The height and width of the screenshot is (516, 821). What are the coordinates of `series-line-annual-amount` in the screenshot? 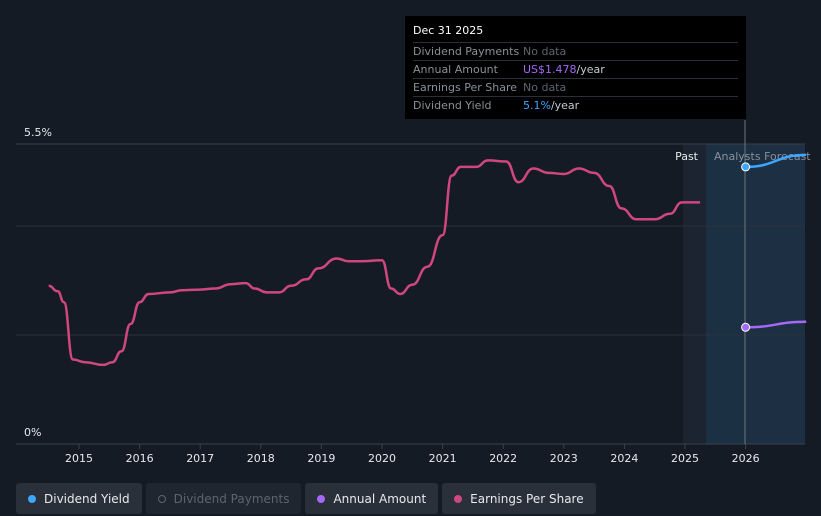 It's located at (776, 324).